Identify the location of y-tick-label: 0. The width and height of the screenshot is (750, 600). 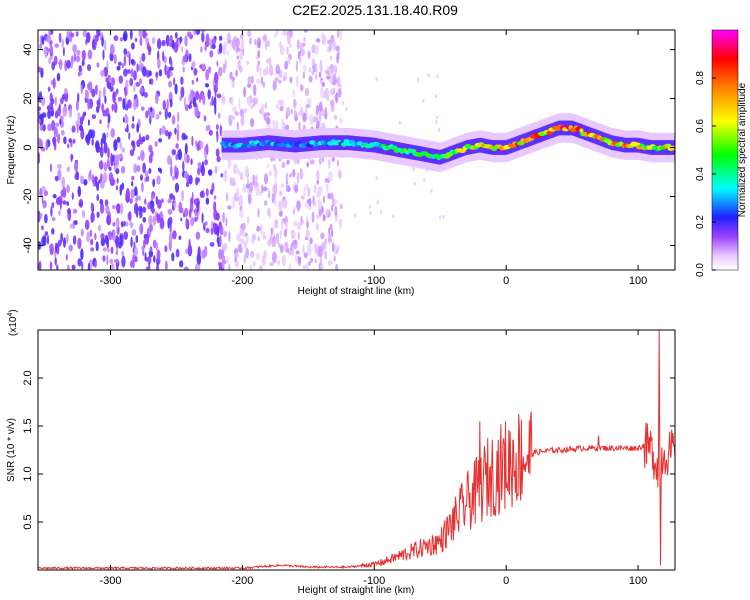
(28, 147).